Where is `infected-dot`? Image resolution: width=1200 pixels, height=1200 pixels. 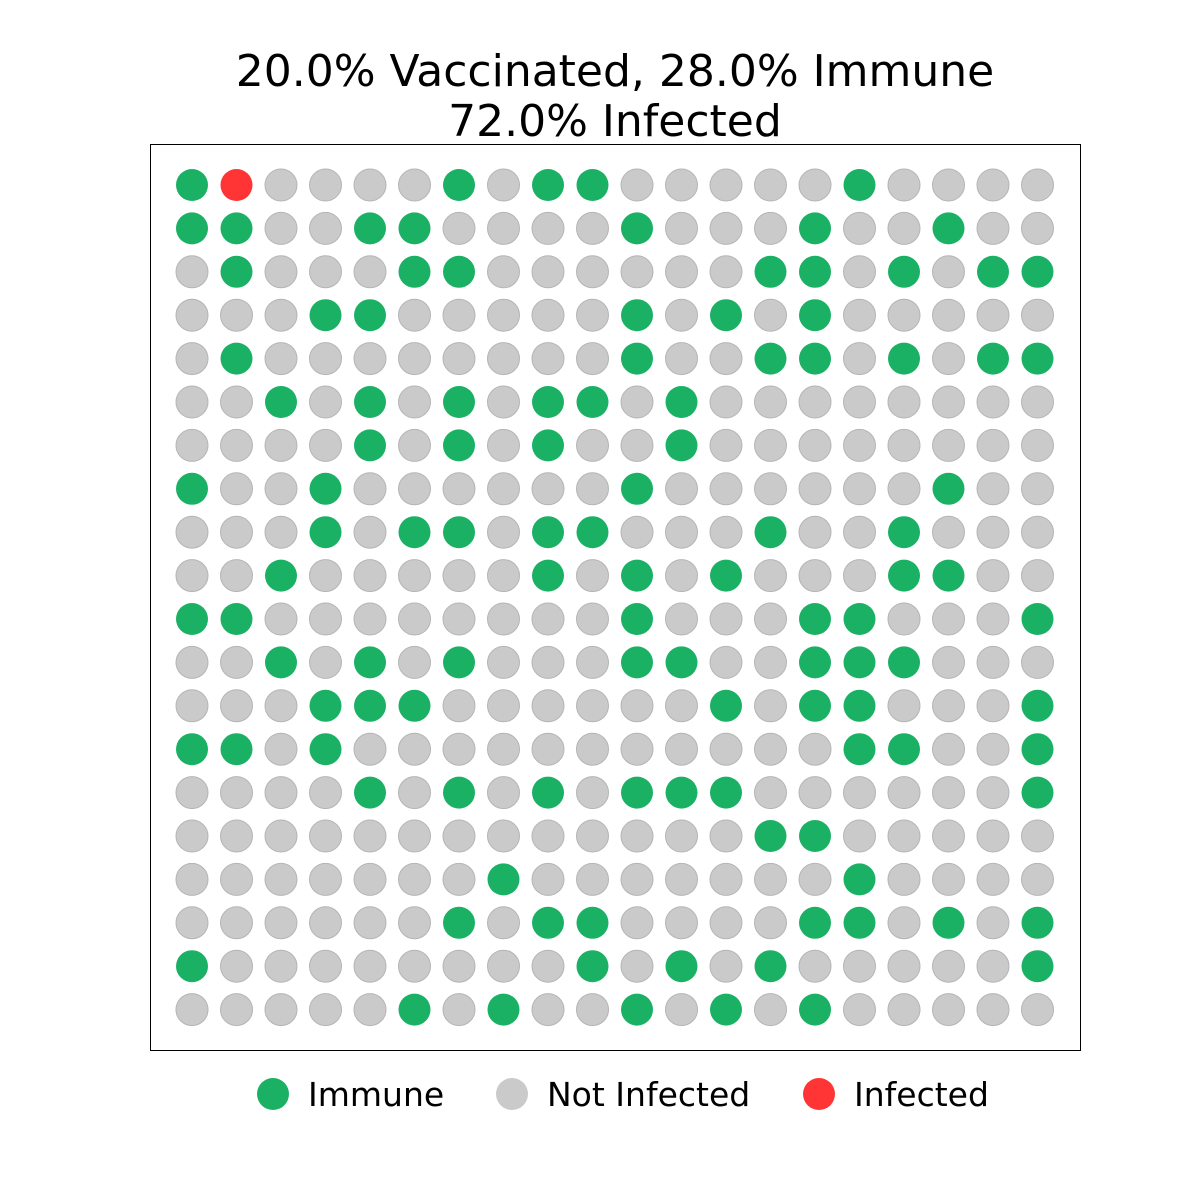
infected-dot is located at coordinates (236, 185).